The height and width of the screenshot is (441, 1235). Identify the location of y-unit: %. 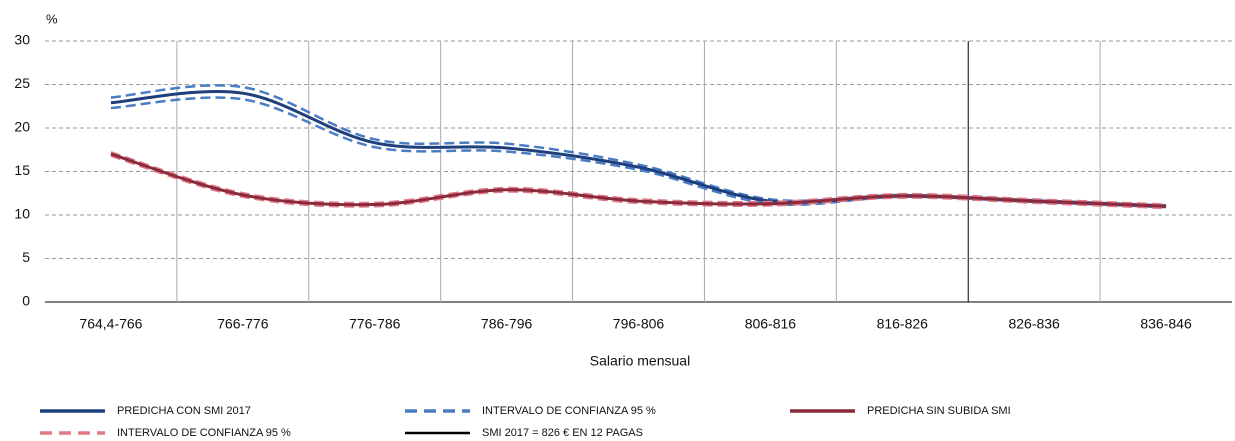
(52, 18).